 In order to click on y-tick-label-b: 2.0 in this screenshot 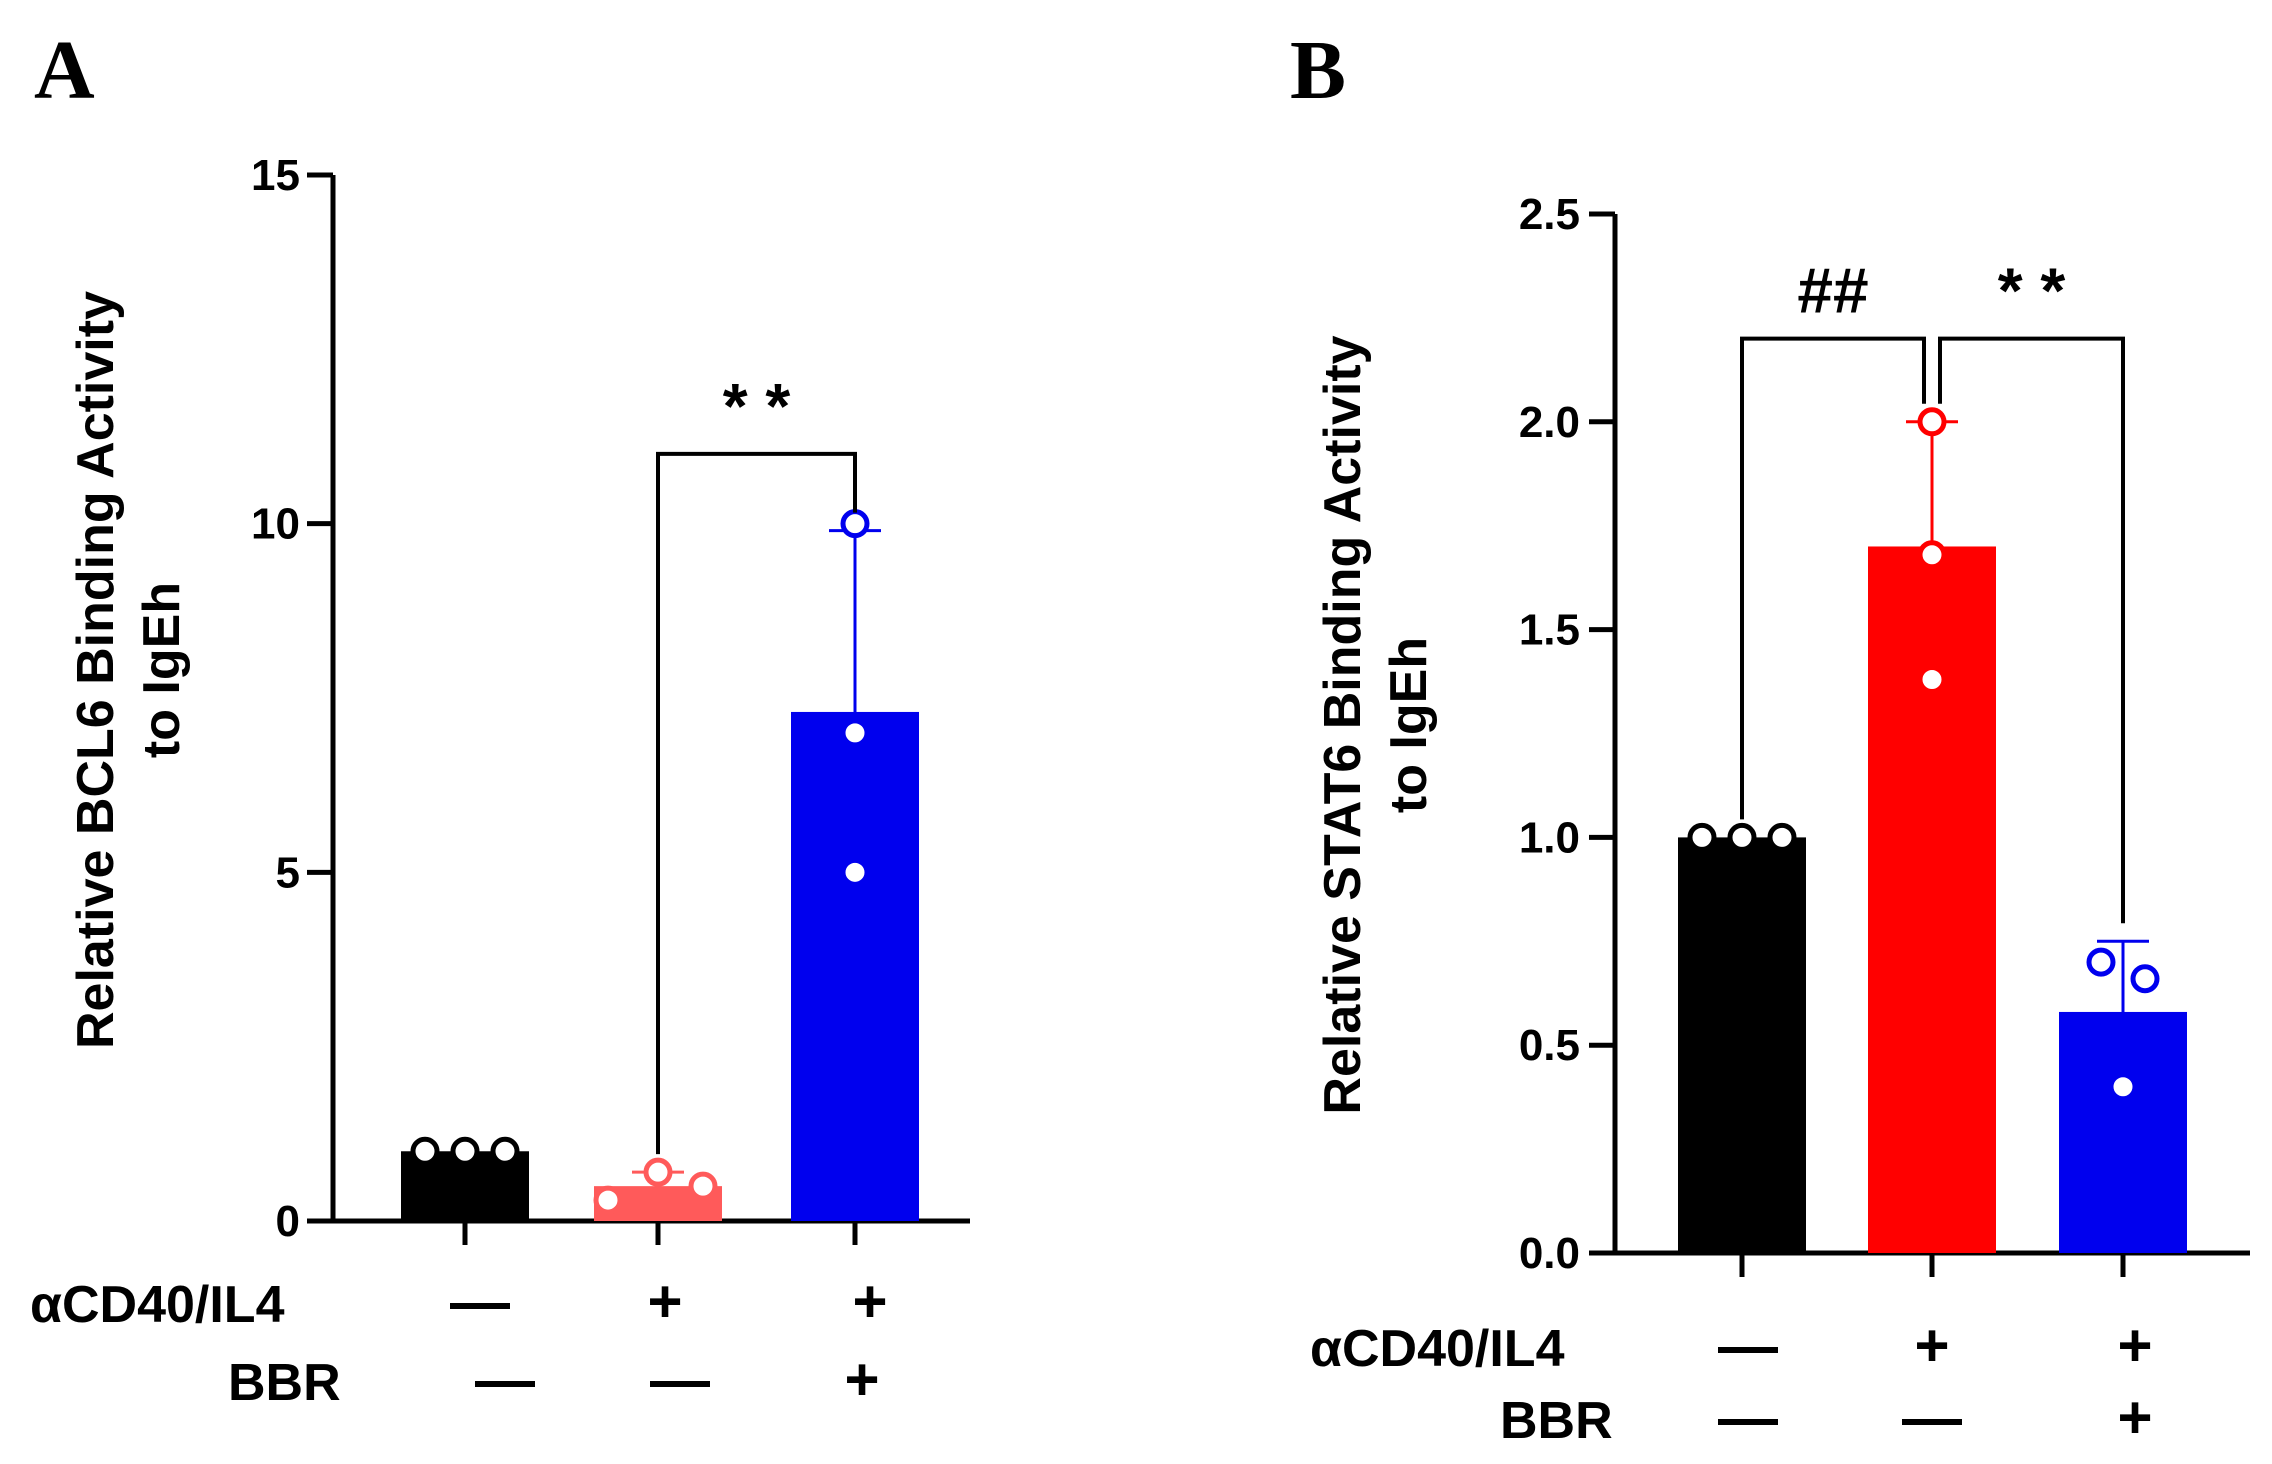, I will do `click(1549, 422)`.